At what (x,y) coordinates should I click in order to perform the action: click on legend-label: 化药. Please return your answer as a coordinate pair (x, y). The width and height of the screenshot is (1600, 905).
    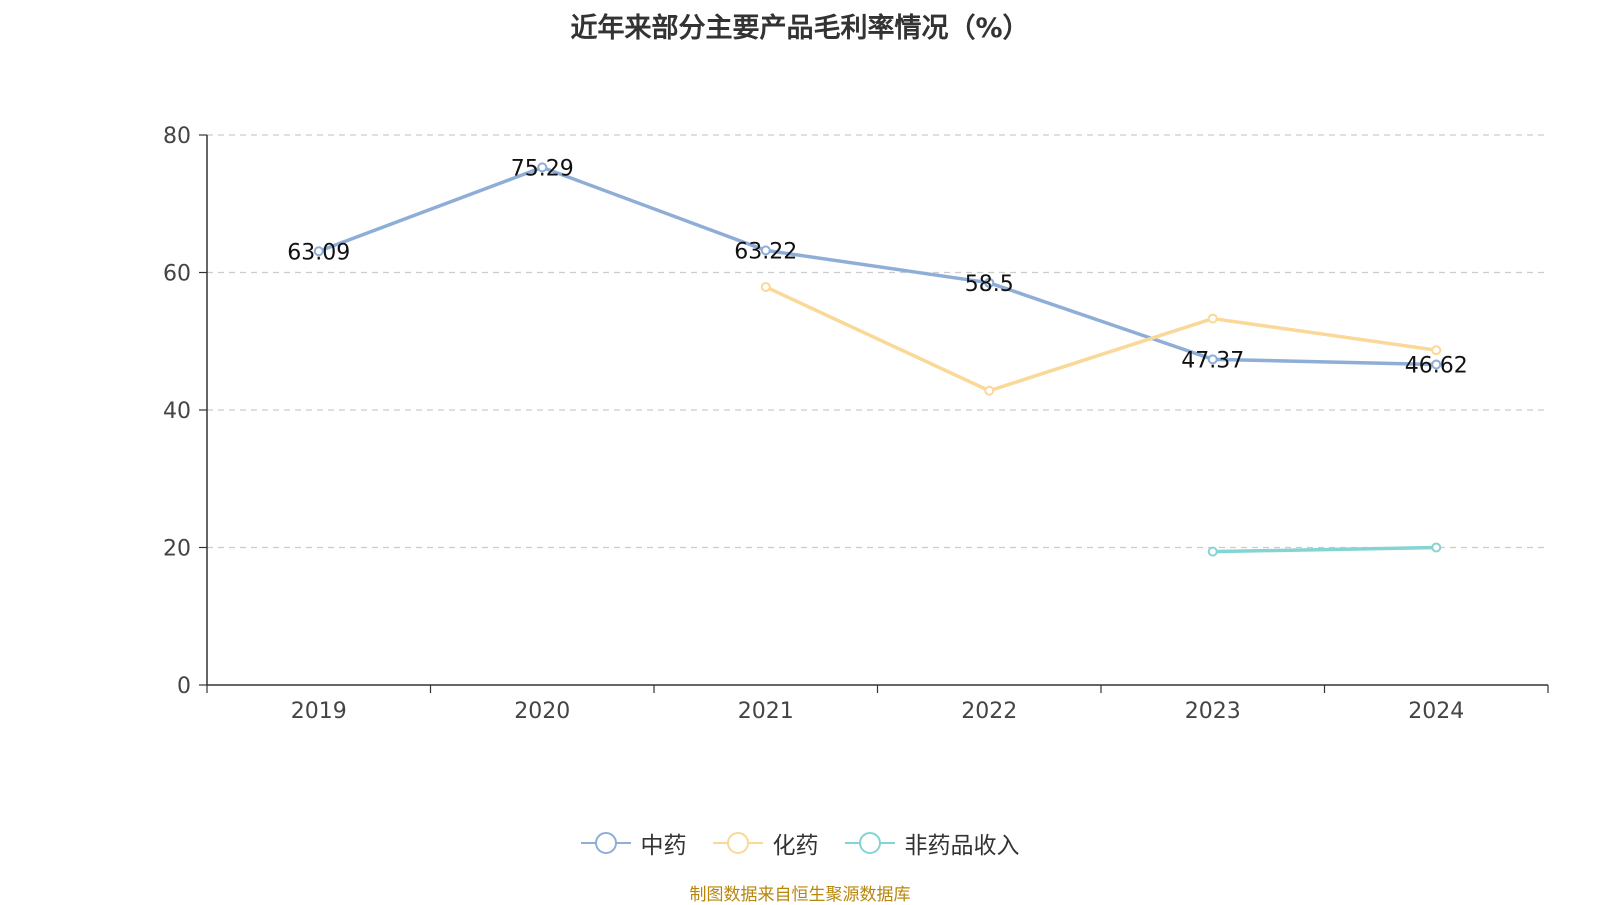
    Looking at the image, I should click on (795, 846).